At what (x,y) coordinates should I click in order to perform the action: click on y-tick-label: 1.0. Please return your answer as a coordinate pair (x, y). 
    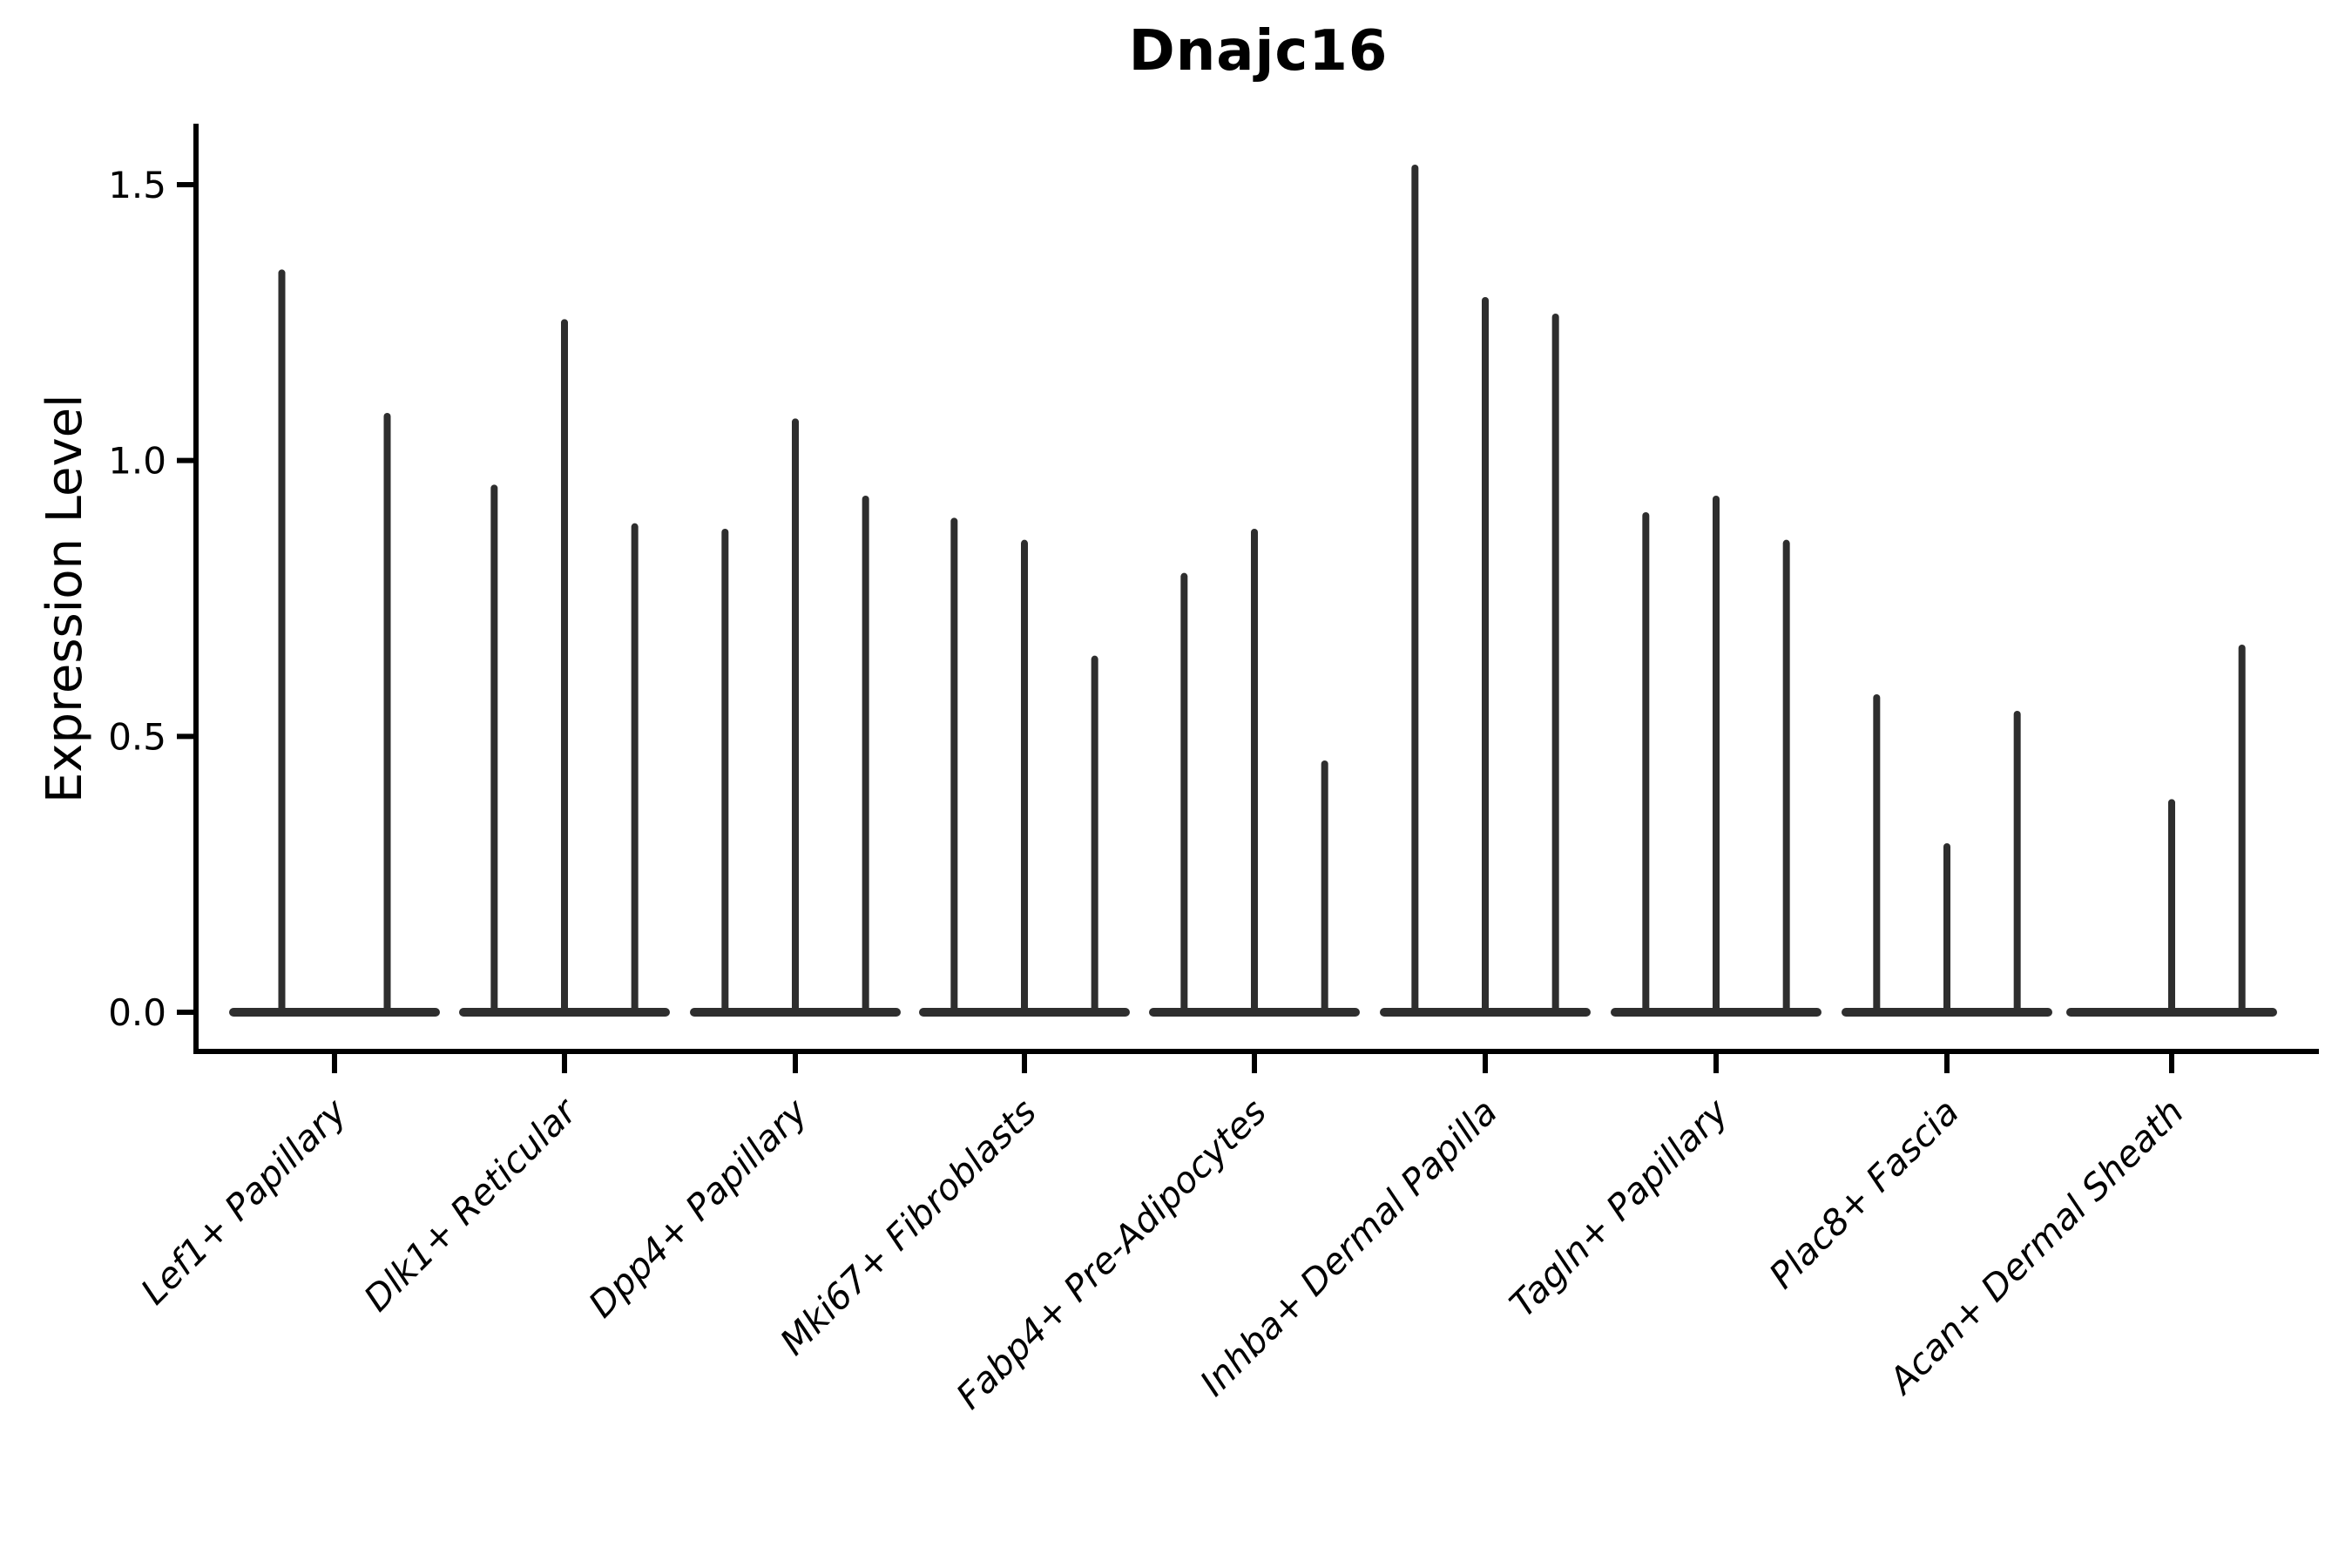
    Looking at the image, I should click on (137, 461).